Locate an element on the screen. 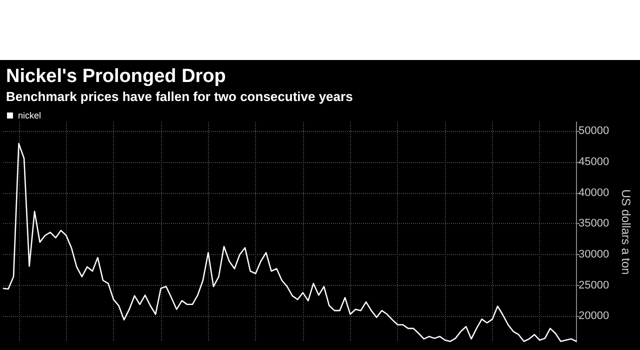 The height and width of the screenshot is (350, 640). y-tick-label: 30000 is located at coordinates (594, 254).